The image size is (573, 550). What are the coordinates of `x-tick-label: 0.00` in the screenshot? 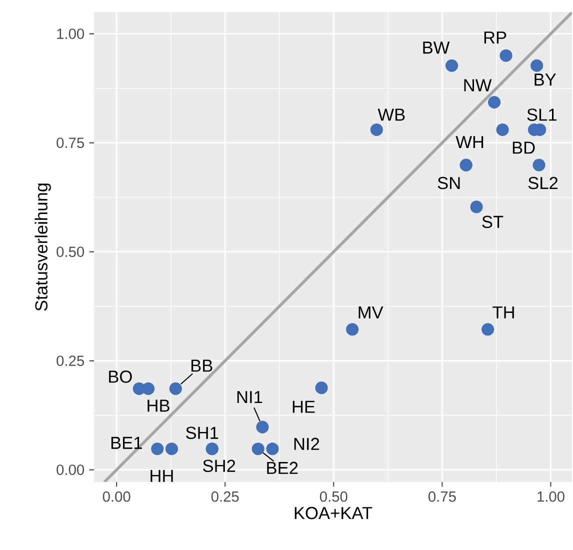 It's located at (116, 496).